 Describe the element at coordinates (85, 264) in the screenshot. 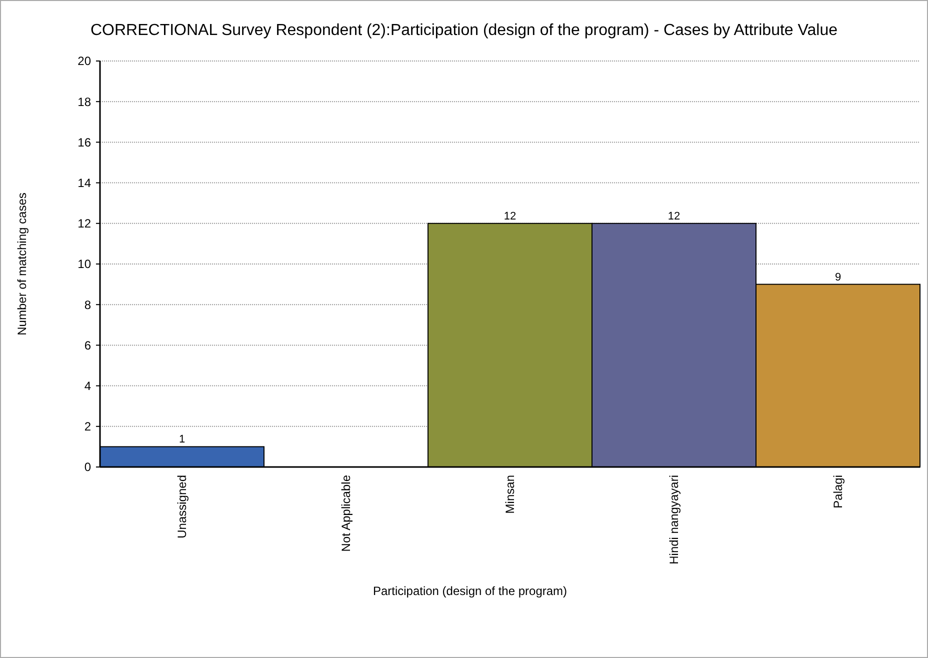

I see `y-tick-label: 10` at that location.